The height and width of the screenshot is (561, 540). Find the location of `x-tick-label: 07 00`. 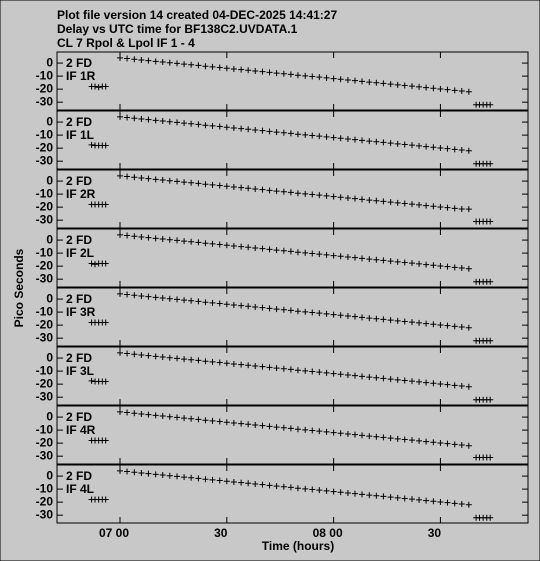

x-tick-label: 07 00 is located at coordinates (114, 533).